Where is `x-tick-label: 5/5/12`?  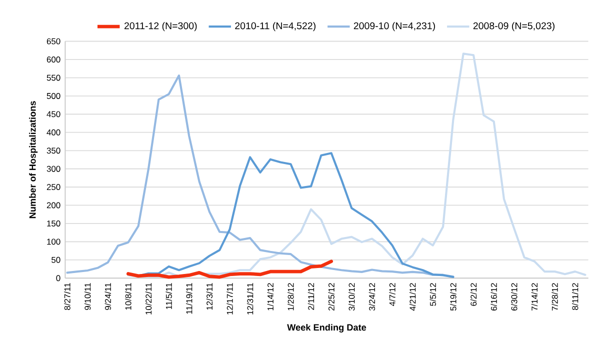
x-tick-label: 5/5/12 is located at coordinates (433, 294).